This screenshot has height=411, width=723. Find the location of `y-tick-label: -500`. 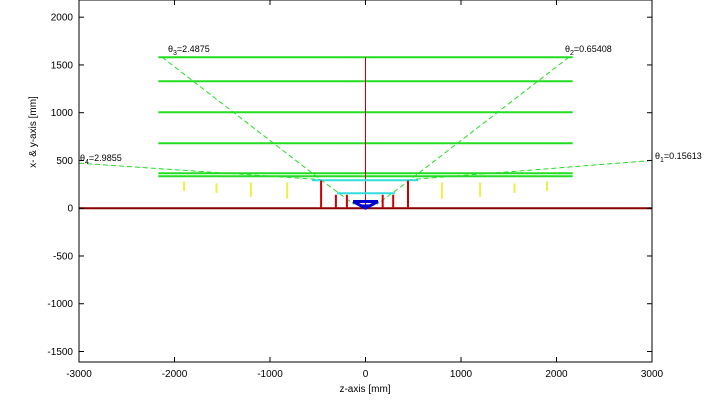

y-tick-label: -500 is located at coordinates (63, 256).